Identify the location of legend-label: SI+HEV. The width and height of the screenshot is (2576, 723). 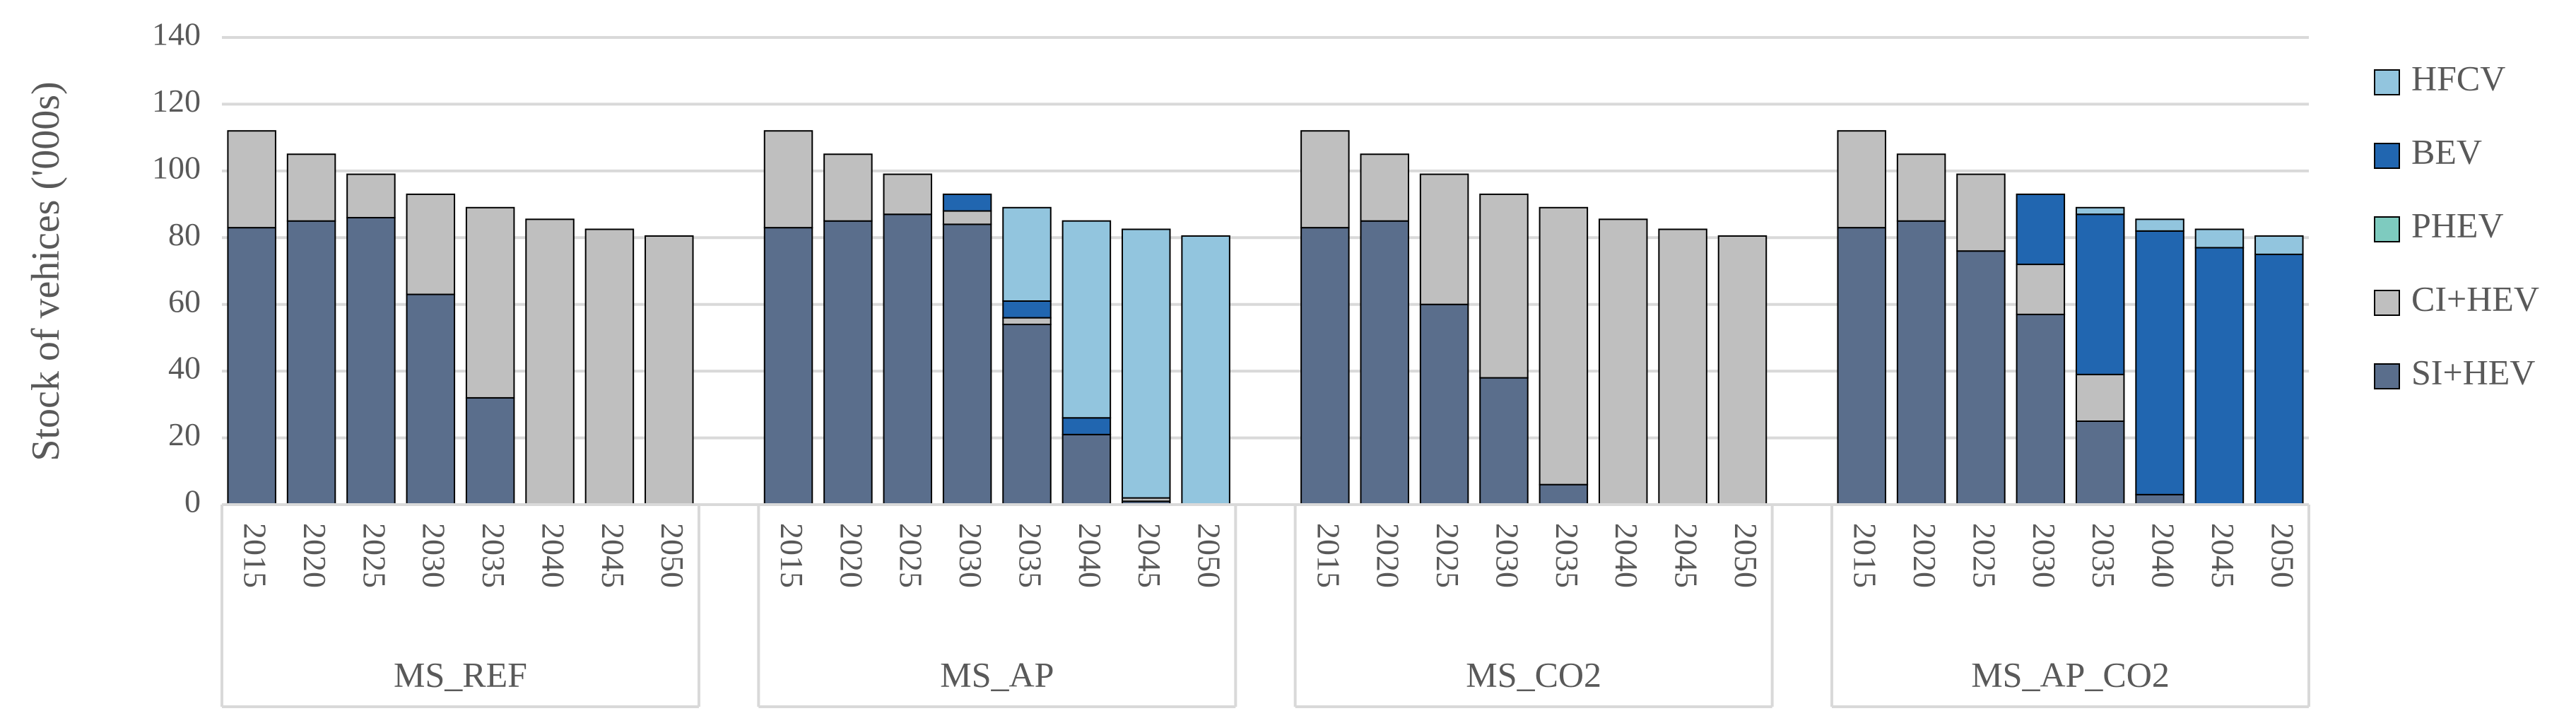
(2473, 372).